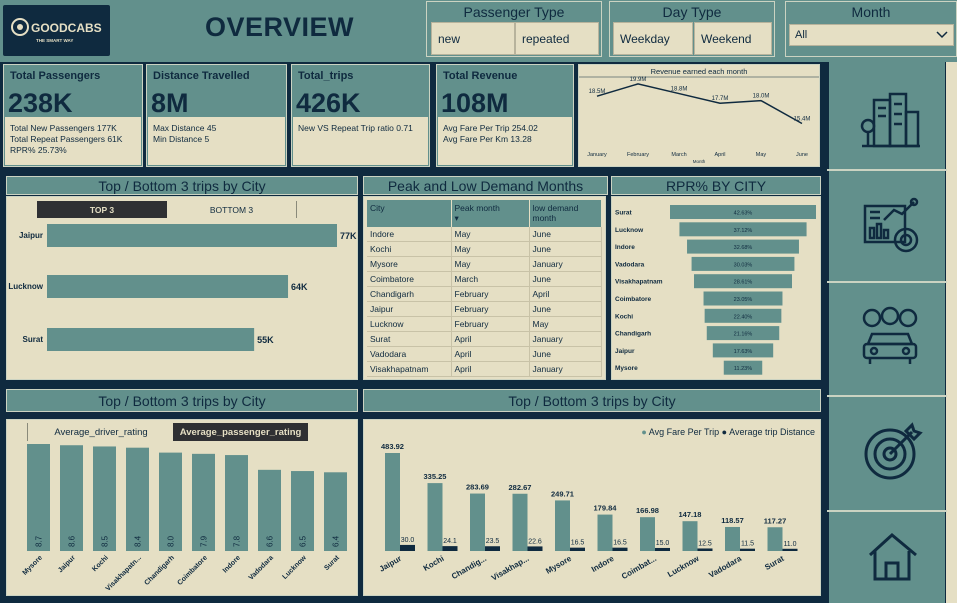 The image size is (957, 603). What do you see at coordinates (893, 228) in the screenshot?
I see `analytics-icon` at bounding box center [893, 228].